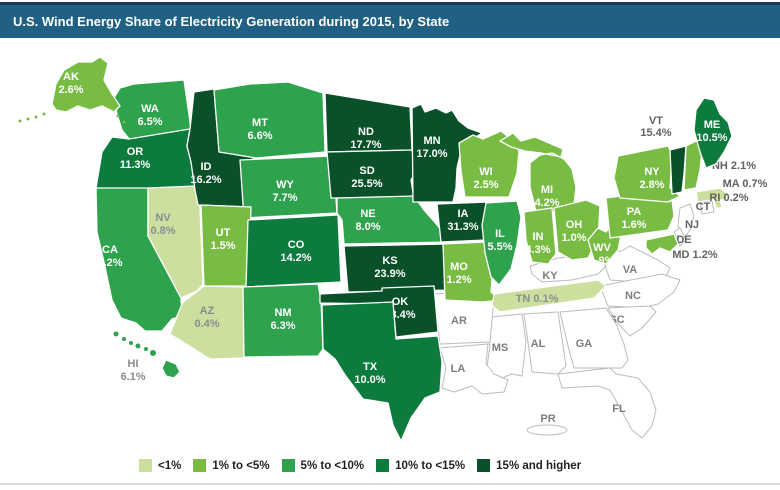 The image size is (780, 490). I want to click on state-TN: TN 0.1%, so click(549, 296).